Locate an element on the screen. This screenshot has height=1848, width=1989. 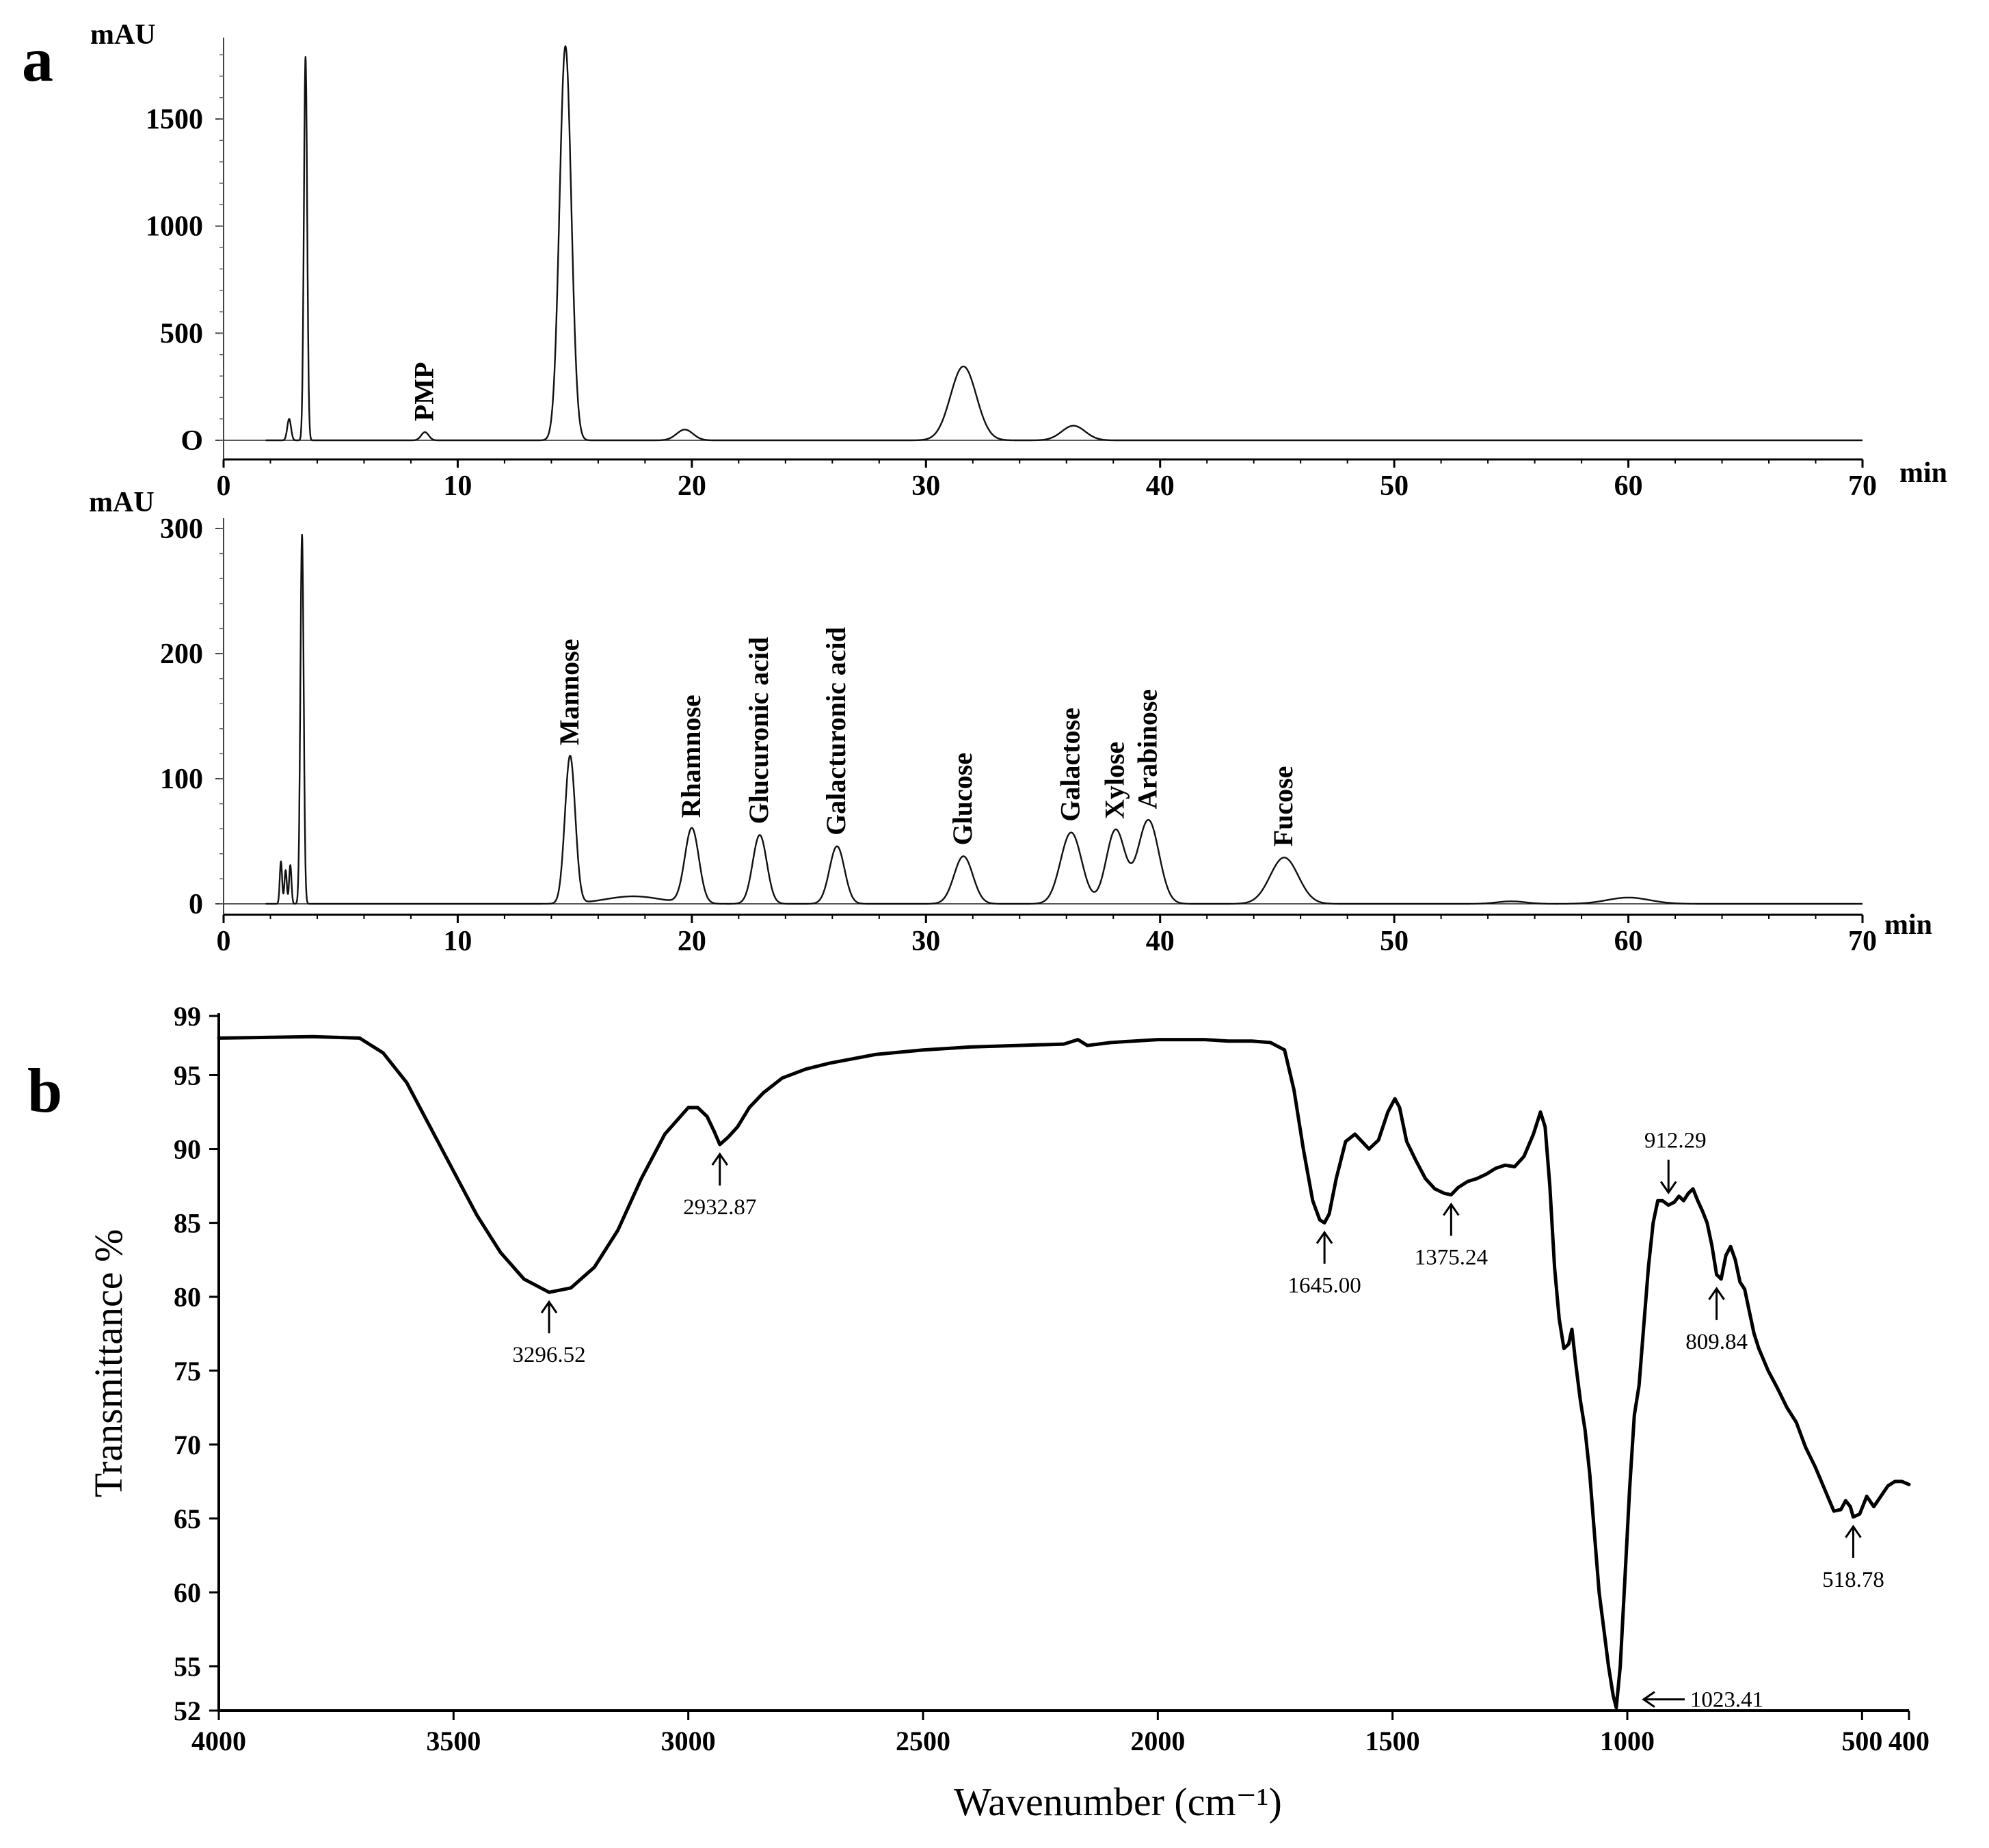
peak-annotation: 809.84 is located at coordinates (1716, 1342).